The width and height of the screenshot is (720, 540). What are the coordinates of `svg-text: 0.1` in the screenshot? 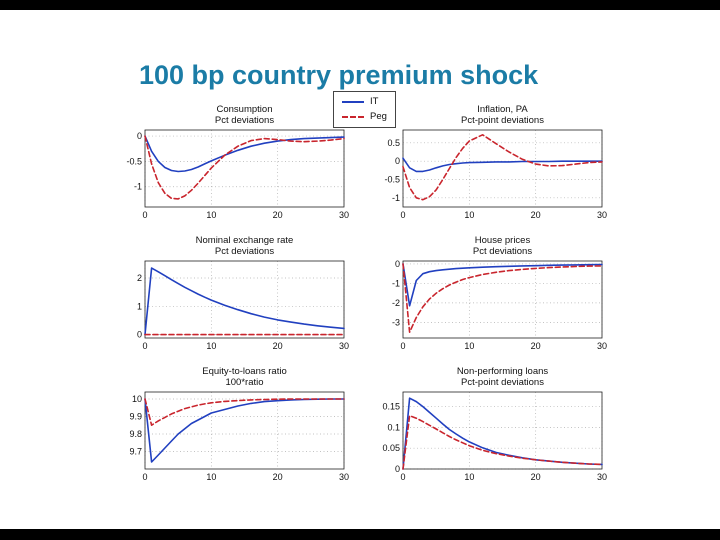 It's located at (393, 427).